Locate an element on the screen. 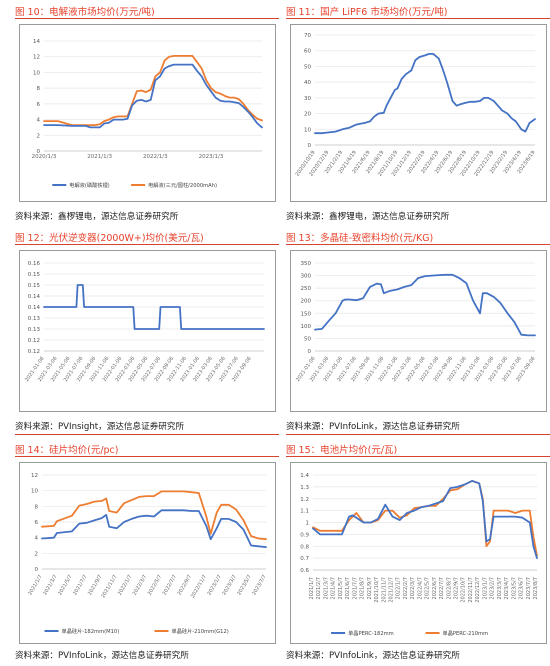 The width and height of the screenshot is (550, 666). x-tick-label: 2023/4/7 is located at coordinates (507, 588).